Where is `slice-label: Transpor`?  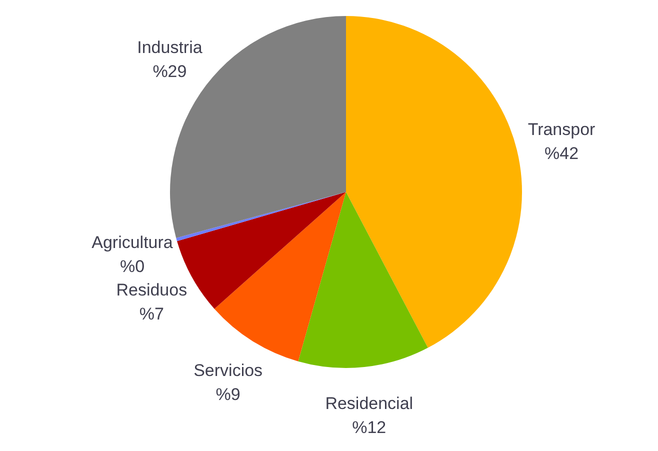
slice-label: Transpor is located at coordinates (562, 129).